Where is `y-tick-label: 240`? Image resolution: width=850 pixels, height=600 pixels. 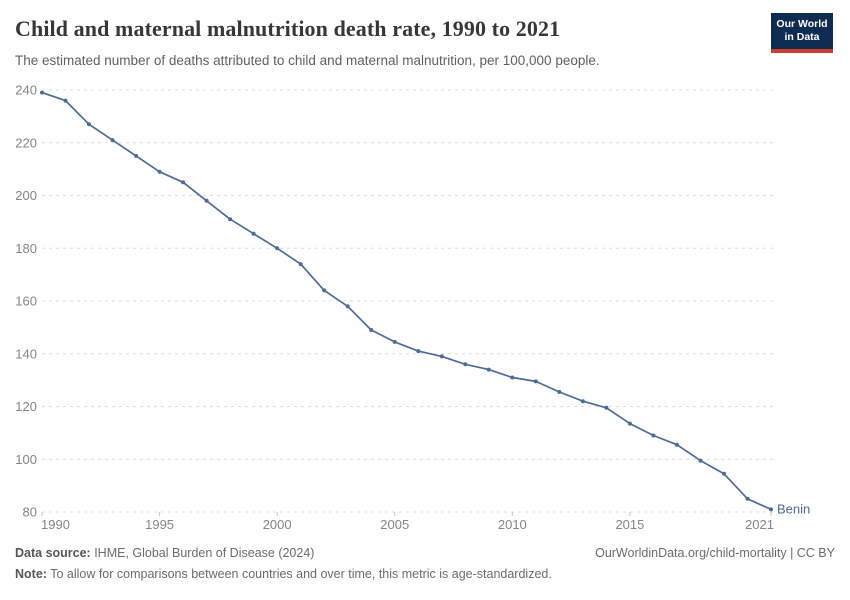 y-tick-label: 240 is located at coordinates (26, 90).